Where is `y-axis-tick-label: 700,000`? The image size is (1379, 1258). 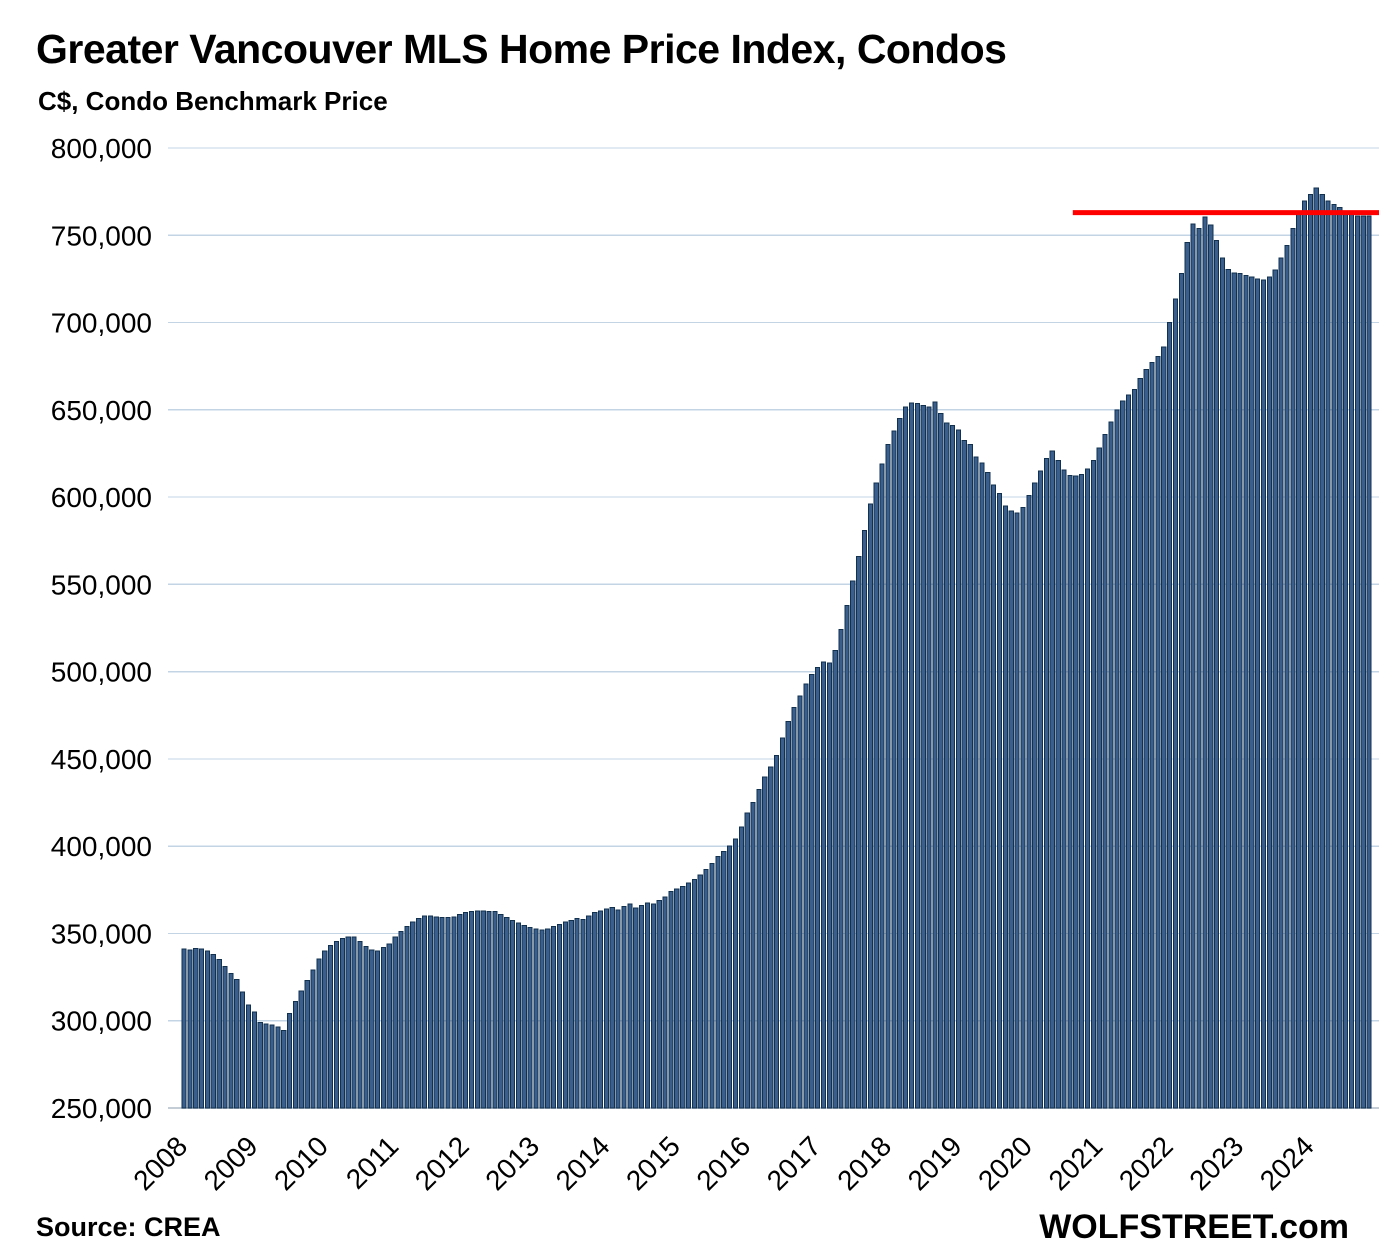
y-axis-tick-label: 700,000 is located at coordinates (101, 323).